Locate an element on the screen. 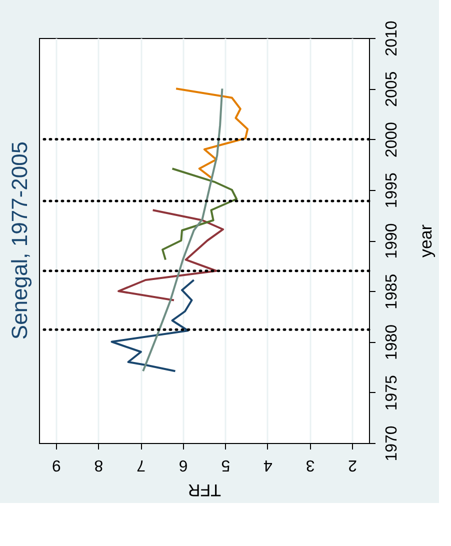  x-tick-label: 7 is located at coordinates (141, 465).